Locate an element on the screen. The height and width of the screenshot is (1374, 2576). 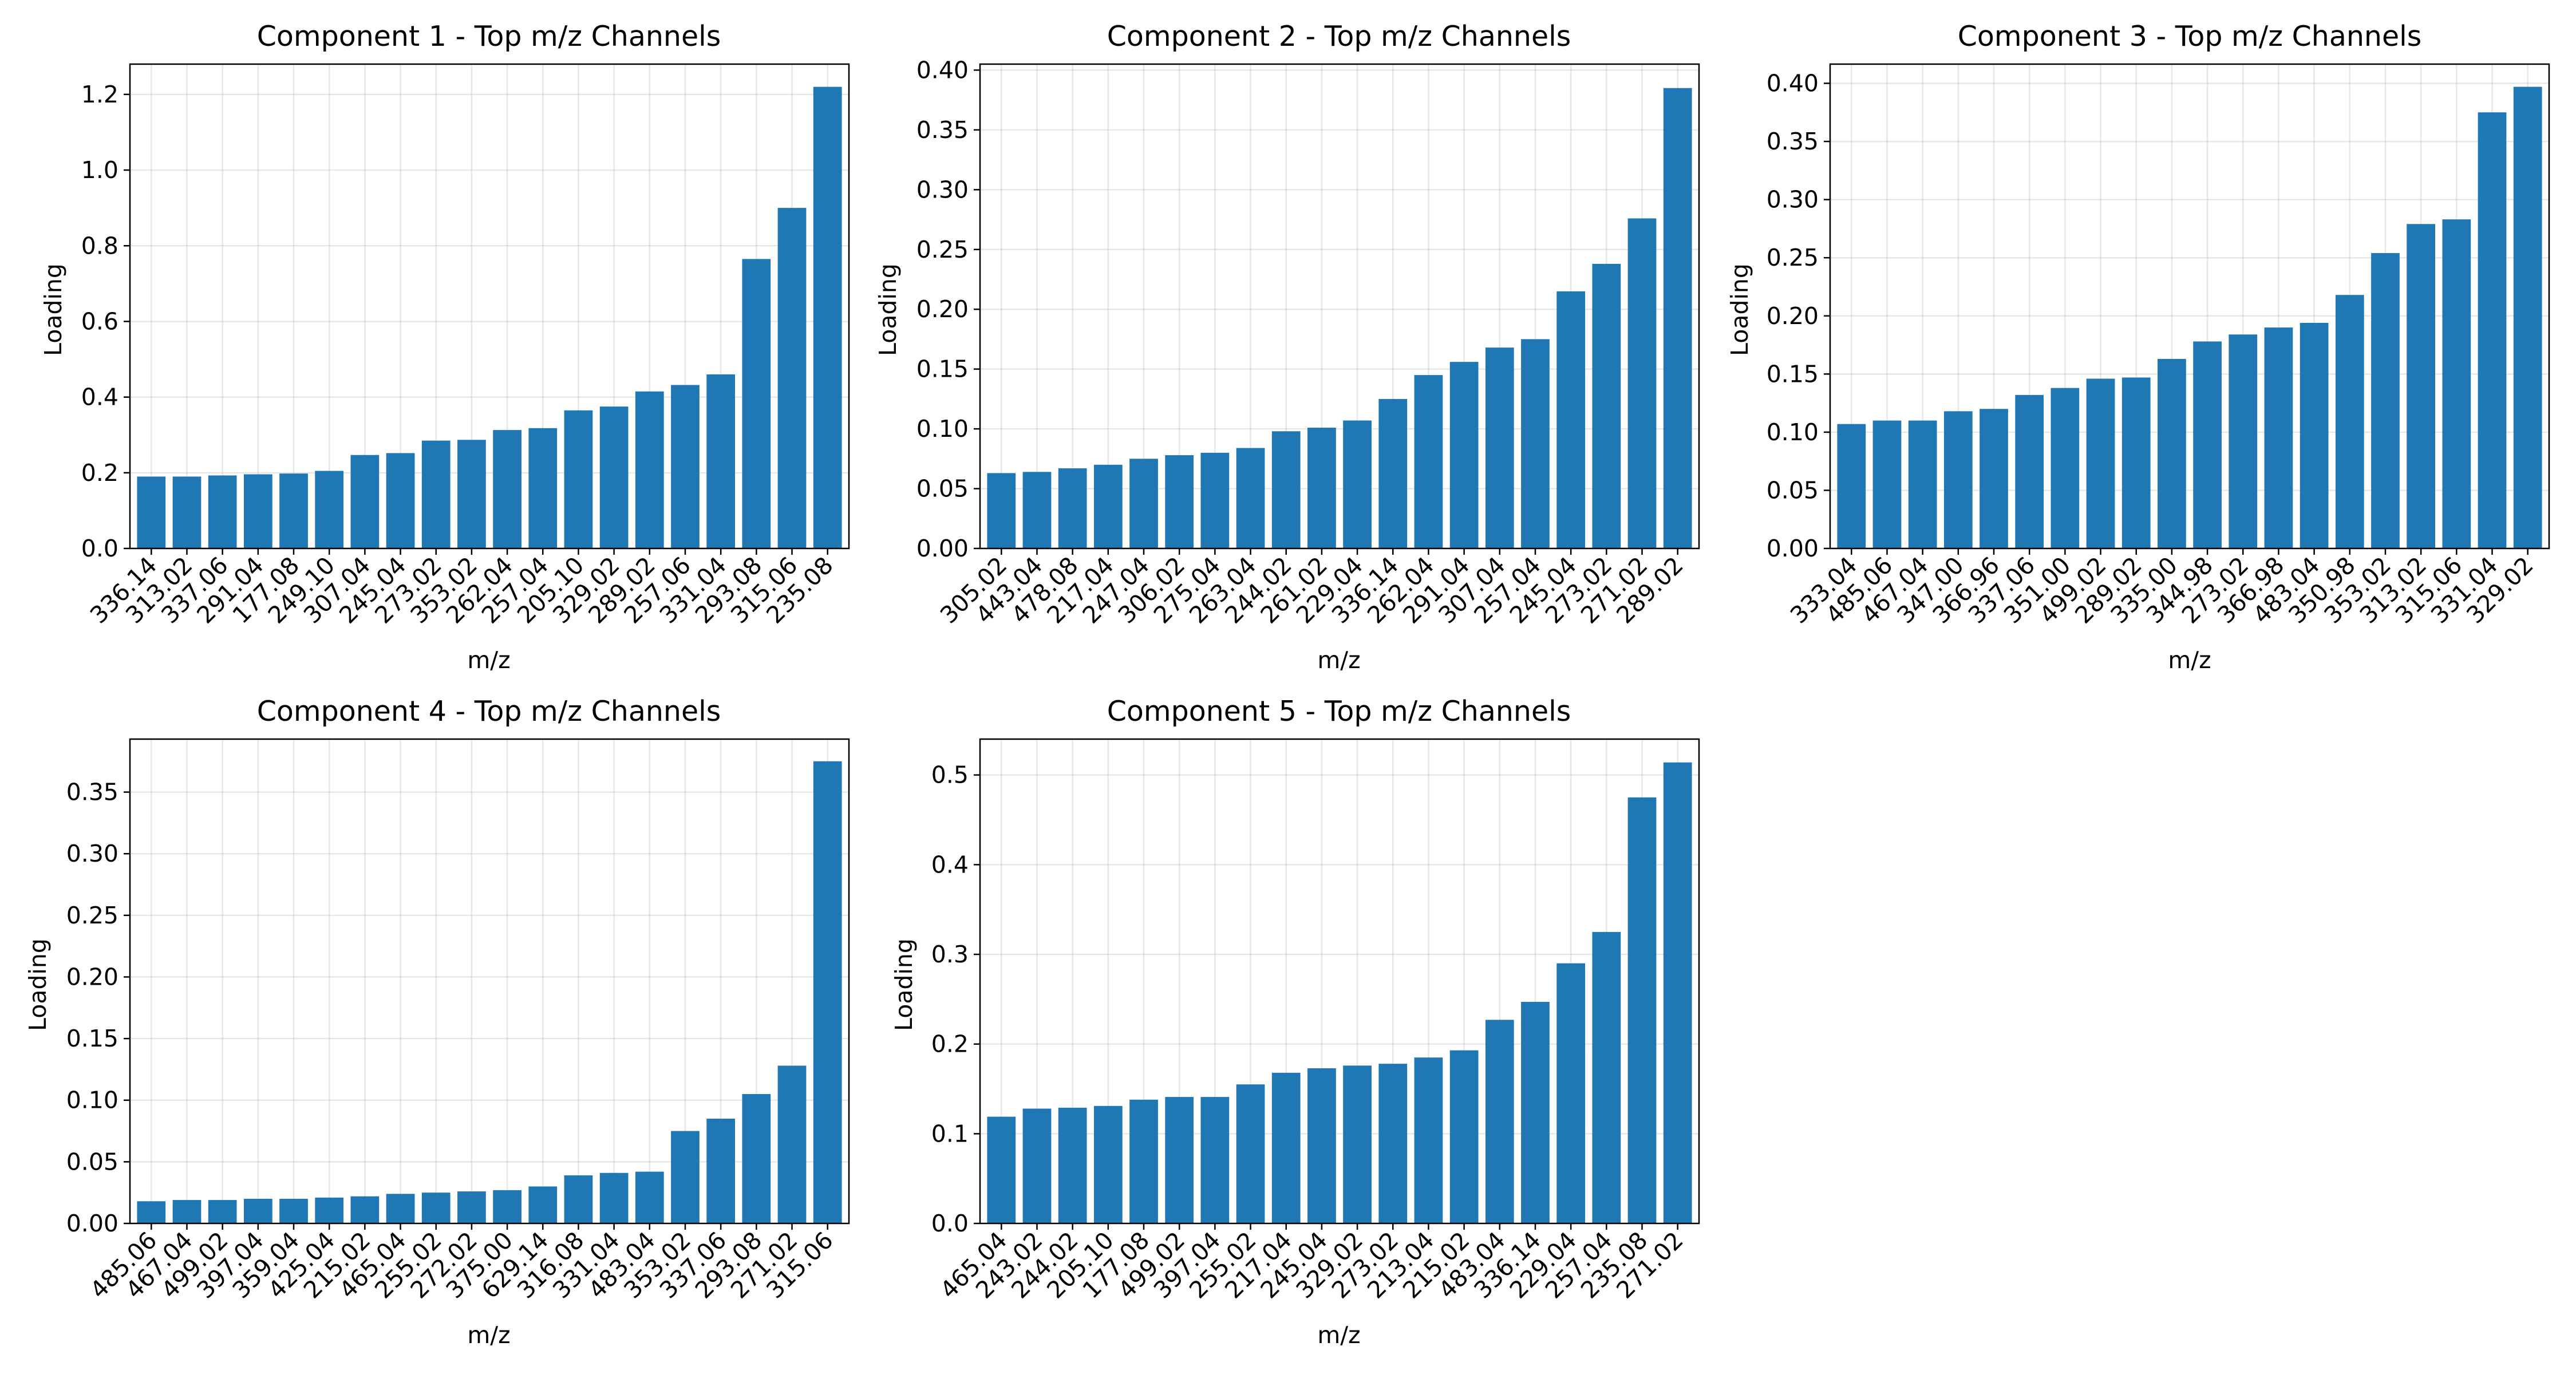
y-tick-label: 0.1 is located at coordinates (950, 1133).